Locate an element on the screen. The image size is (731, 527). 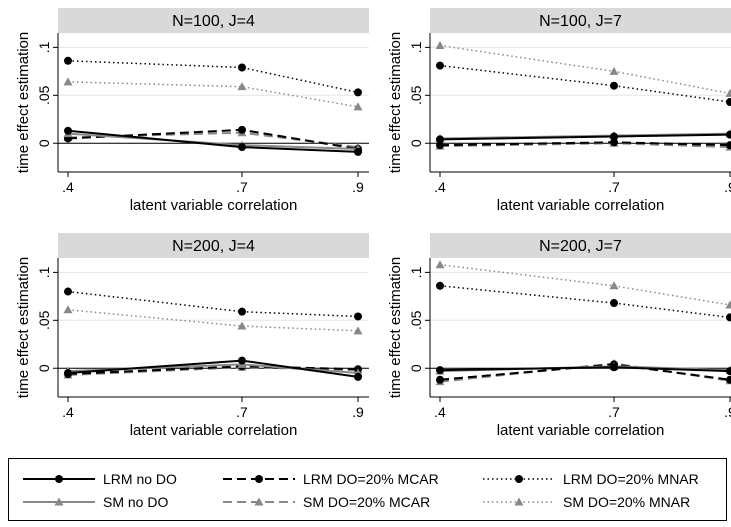
legend-item-lrm-mcar: LRM DO=20% MCAR is located at coordinates (331, 479).